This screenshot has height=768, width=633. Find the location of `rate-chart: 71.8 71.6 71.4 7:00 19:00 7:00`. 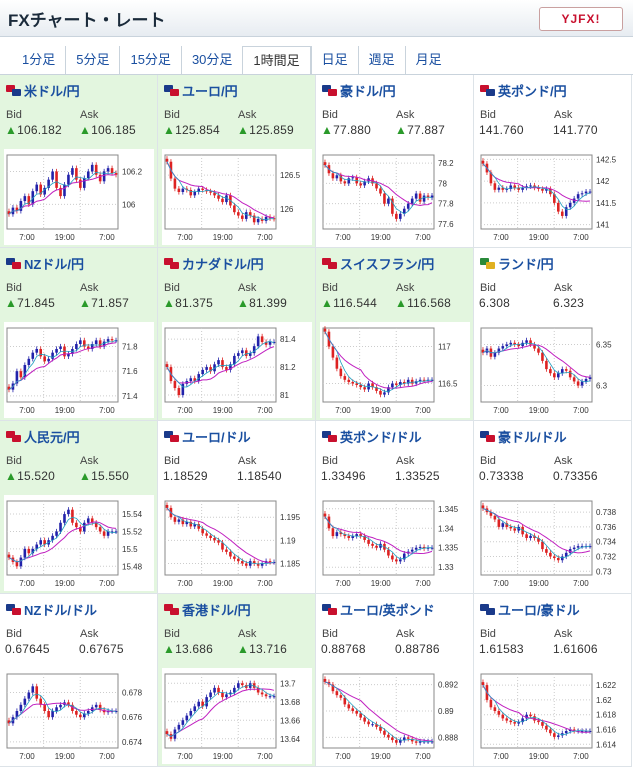

rate-chart: 71.8 71.6 71.4 7:00 19:00 7:00 is located at coordinates (79, 370).